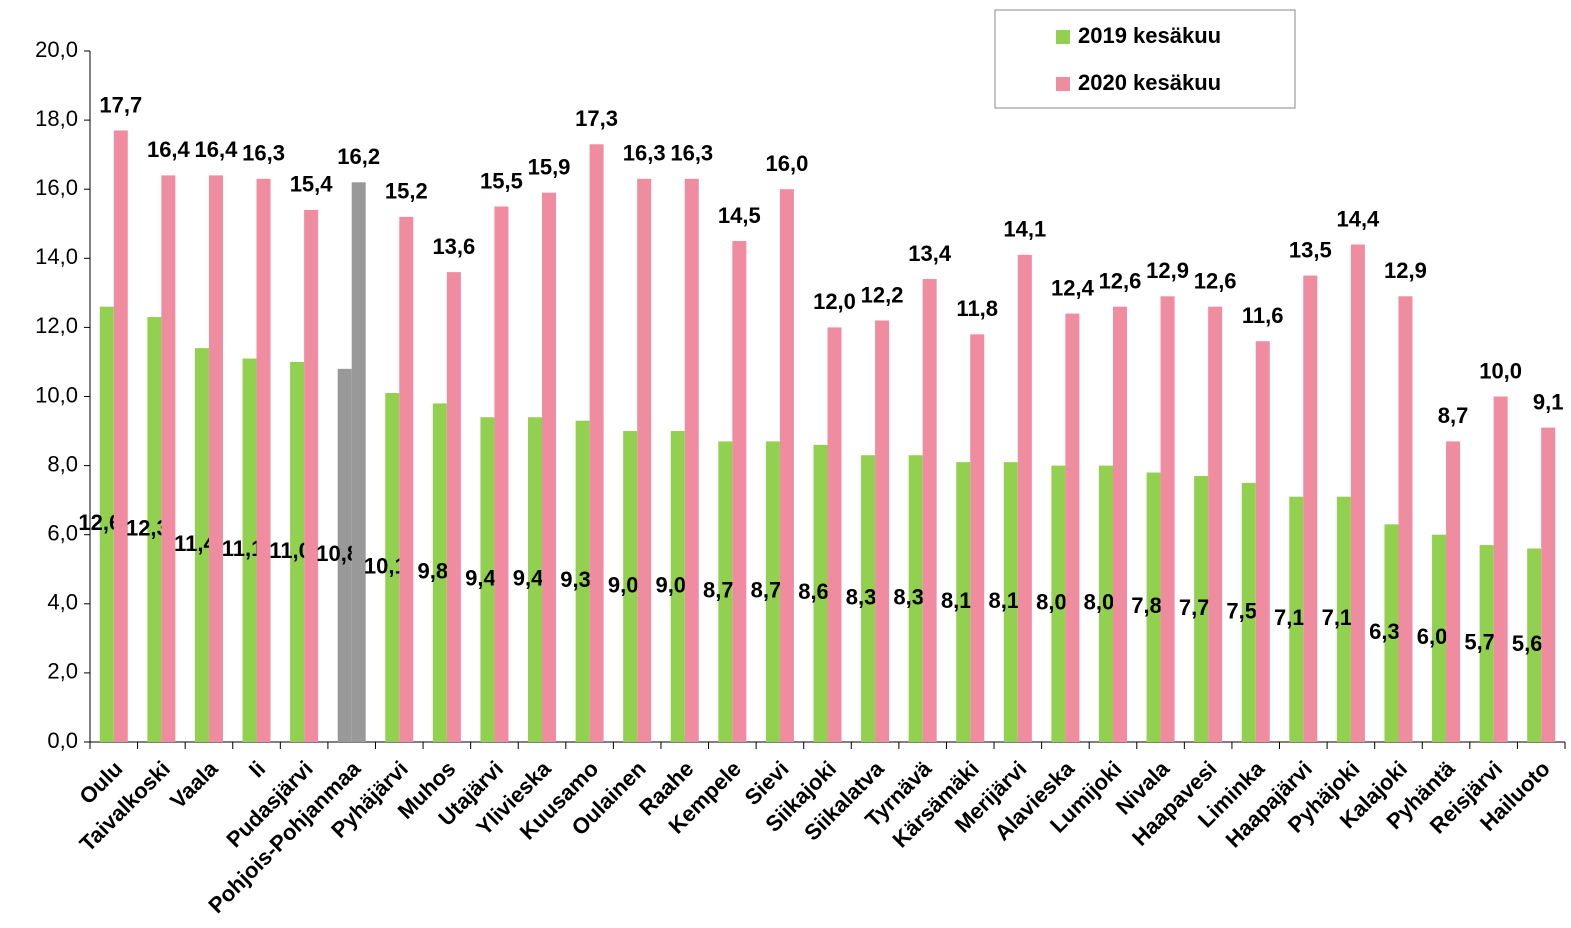 The height and width of the screenshot is (928, 1571). What do you see at coordinates (596, 118) in the screenshot?
I see `data-label: 17,3` at bounding box center [596, 118].